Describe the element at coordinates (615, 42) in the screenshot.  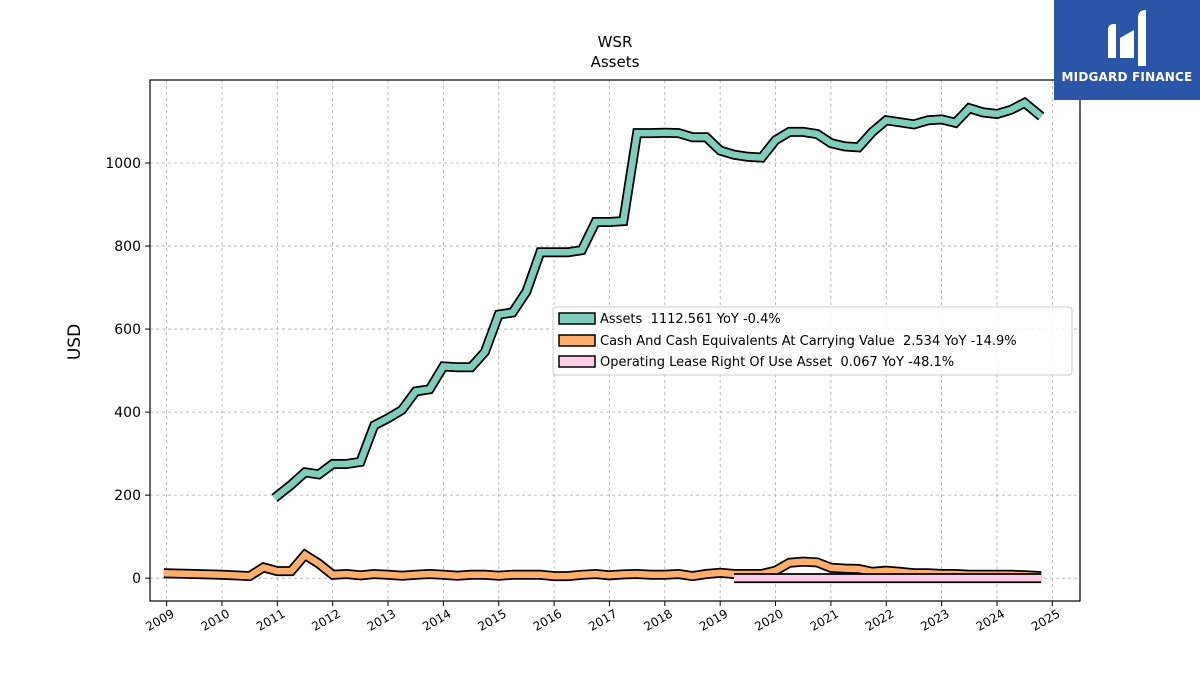
I see `chart-title: WSR` at that location.